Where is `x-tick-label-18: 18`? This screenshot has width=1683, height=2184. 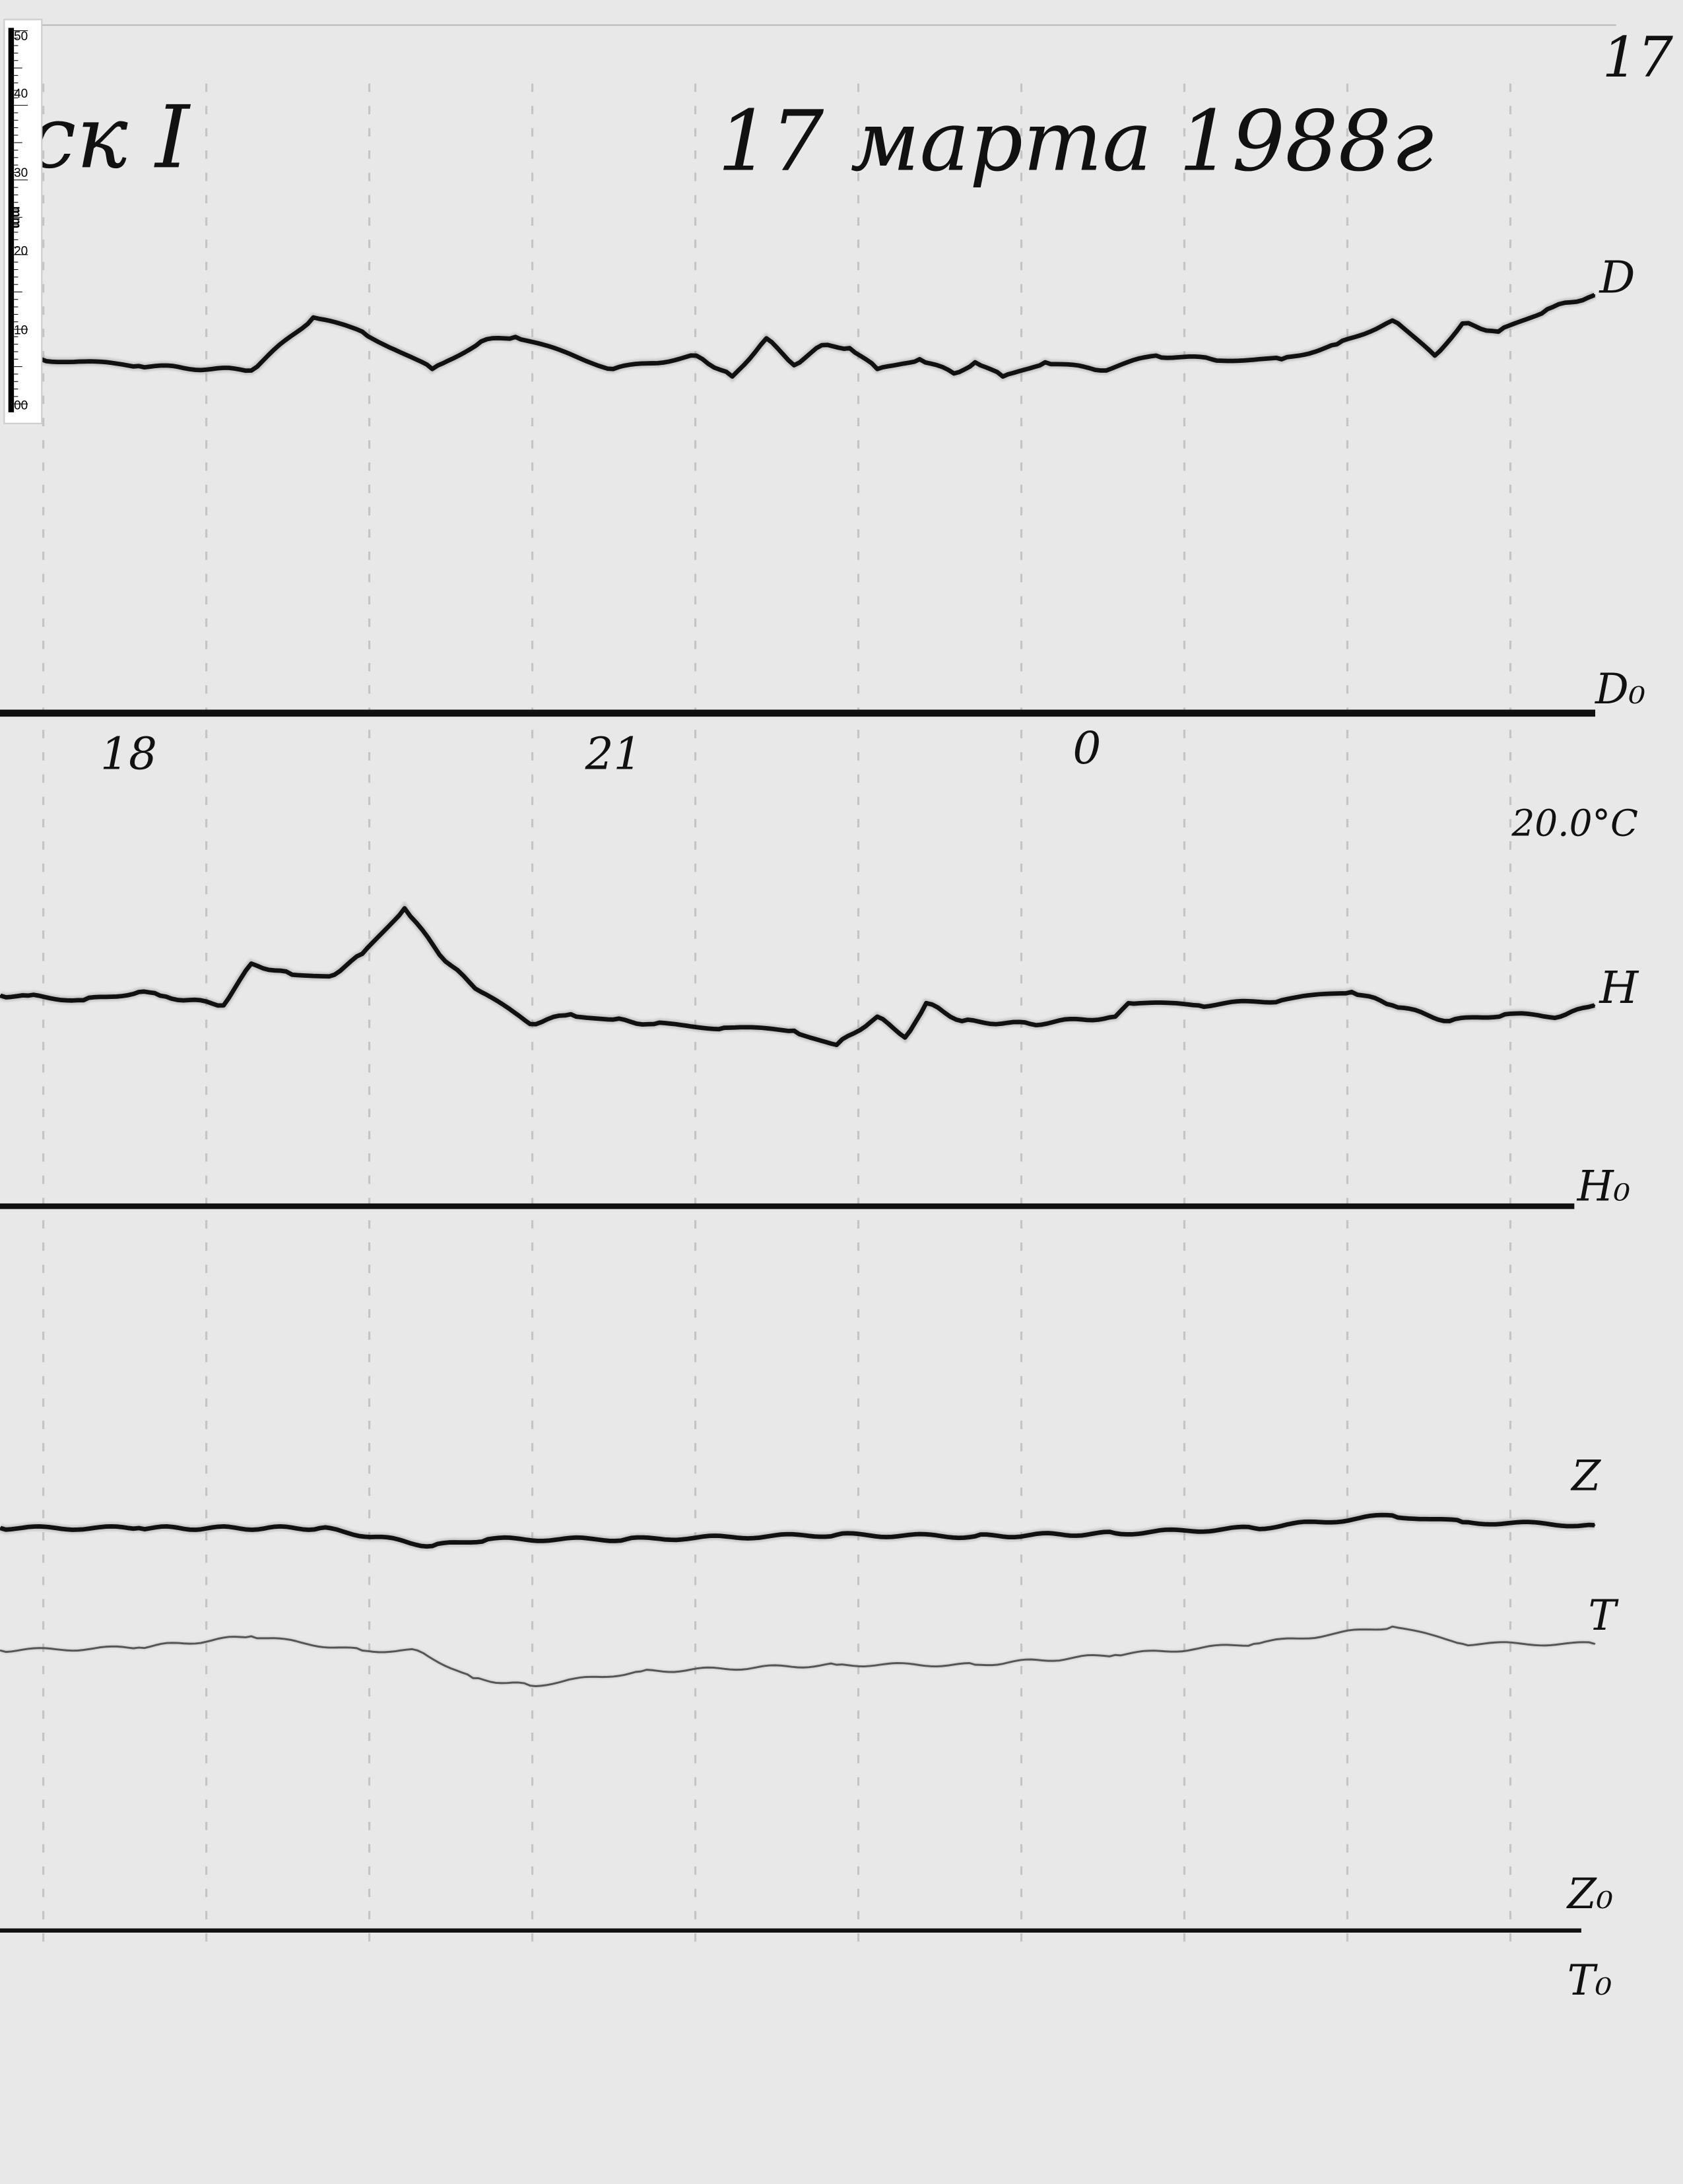 x-tick-label-18: 18 is located at coordinates (128, 753).